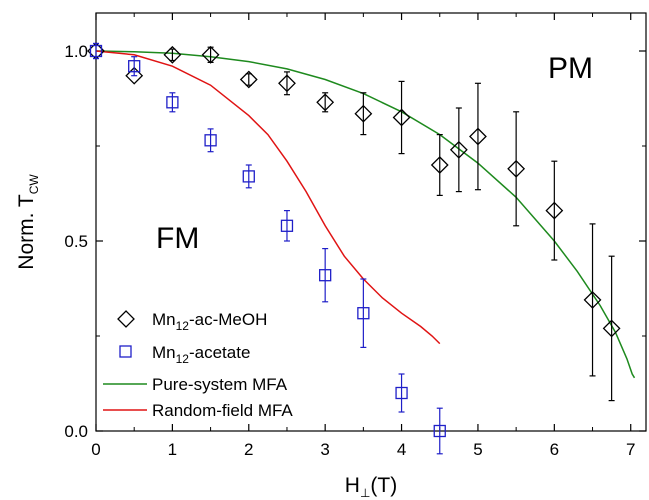 This screenshot has width=649, height=500. Describe the element at coordinates (209, 321) in the screenshot. I see `legend-label-mn12-ac-meoh: Mn12-ac-MeOH` at that location.